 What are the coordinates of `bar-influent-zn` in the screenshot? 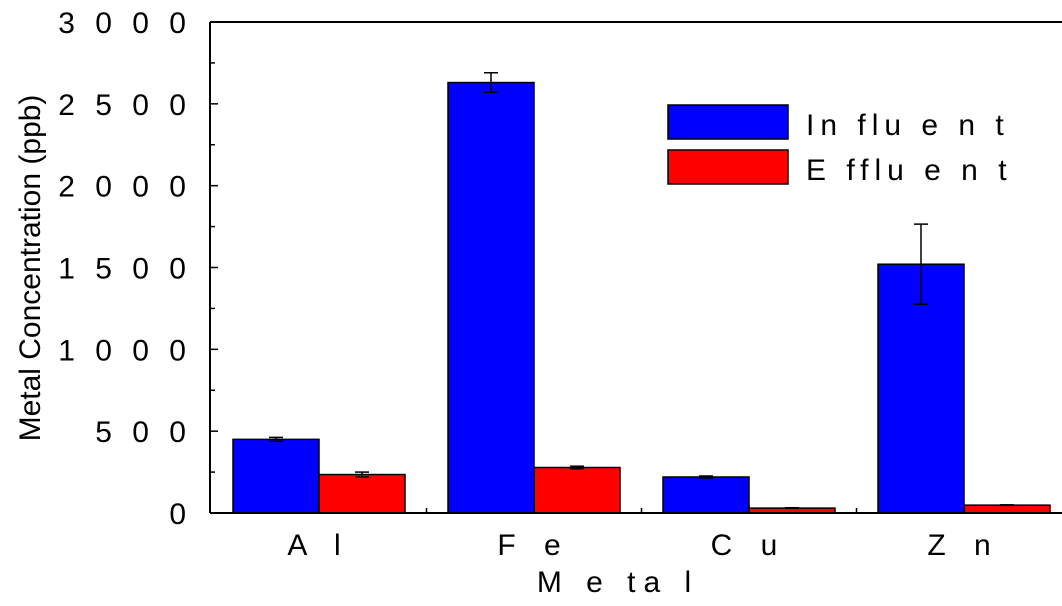 It's located at (921, 388).